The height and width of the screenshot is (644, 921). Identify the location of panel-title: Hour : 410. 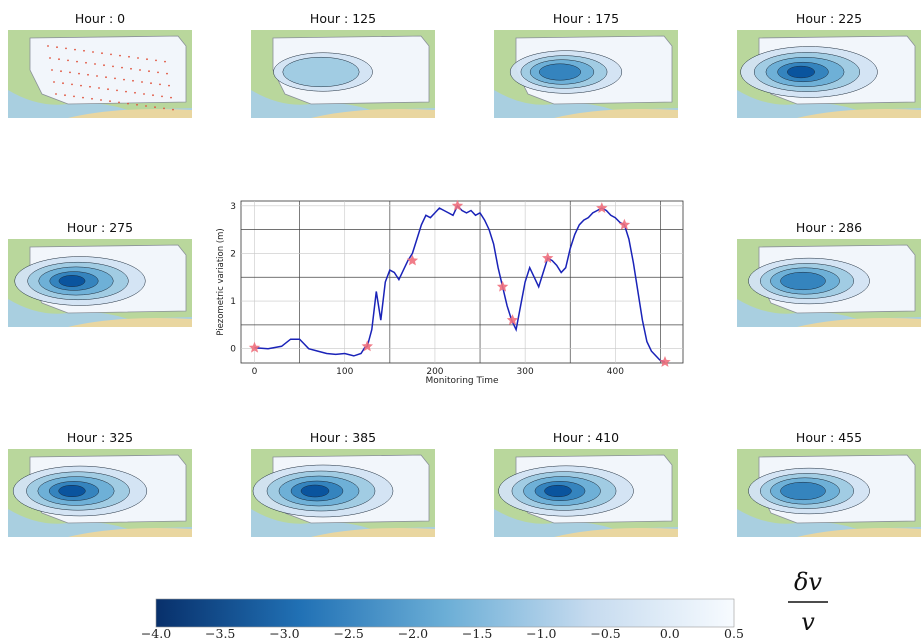
(586, 437).